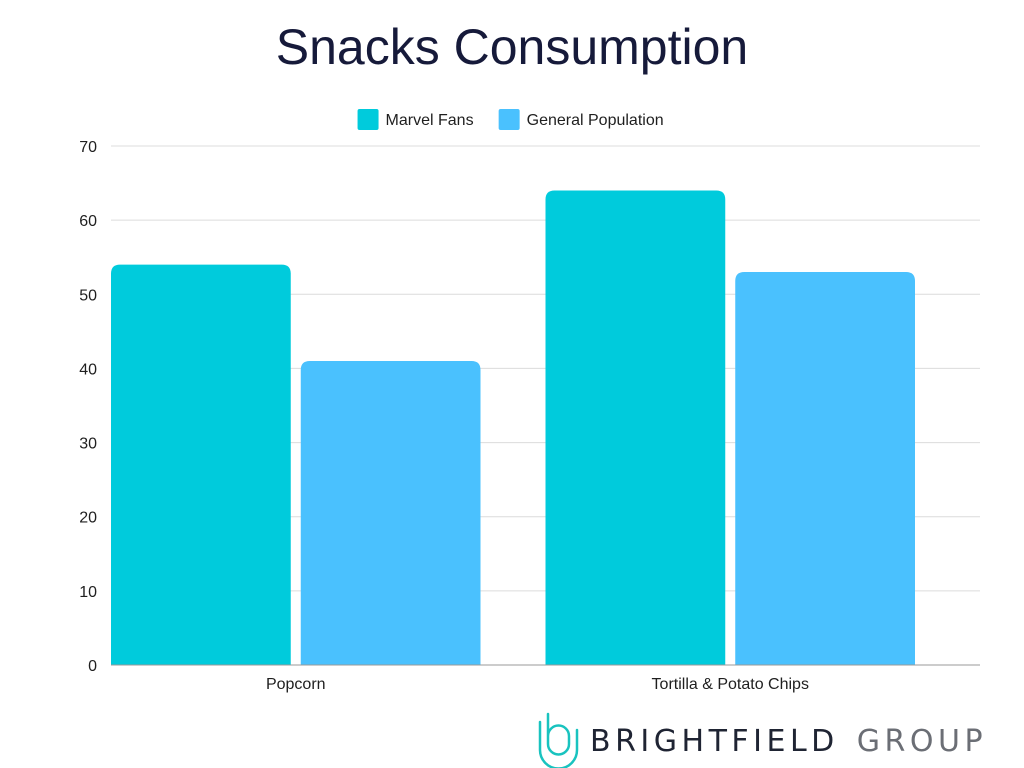 The image size is (1024, 768). What do you see at coordinates (635, 427) in the screenshot?
I see `bar-marvel-fans-tortilla-potato-chips` at bounding box center [635, 427].